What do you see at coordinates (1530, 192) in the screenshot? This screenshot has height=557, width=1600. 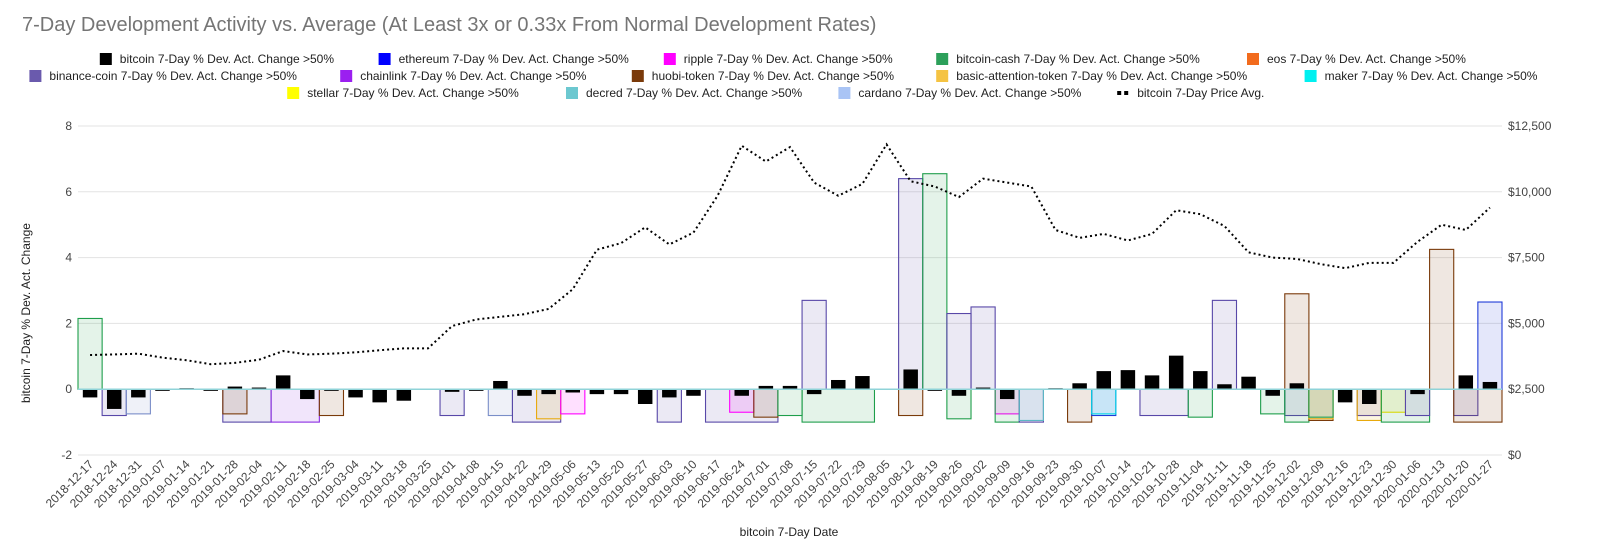 I see `y2-tick-label: $10,000` at bounding box center [1530, 192].